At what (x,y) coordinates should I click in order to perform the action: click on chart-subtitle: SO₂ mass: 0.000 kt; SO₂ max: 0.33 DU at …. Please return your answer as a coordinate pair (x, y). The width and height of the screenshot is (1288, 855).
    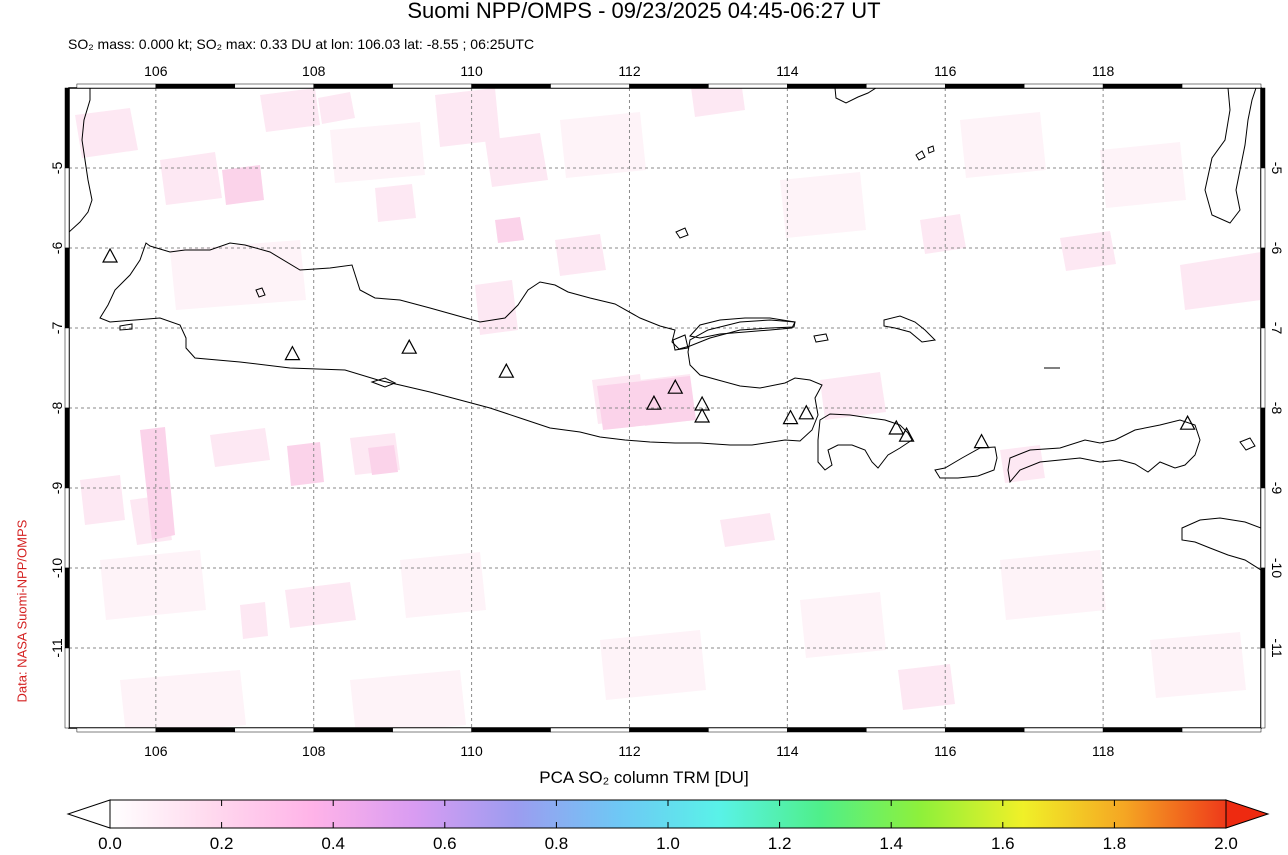
    Looking at the image, I should click on (301, 44).